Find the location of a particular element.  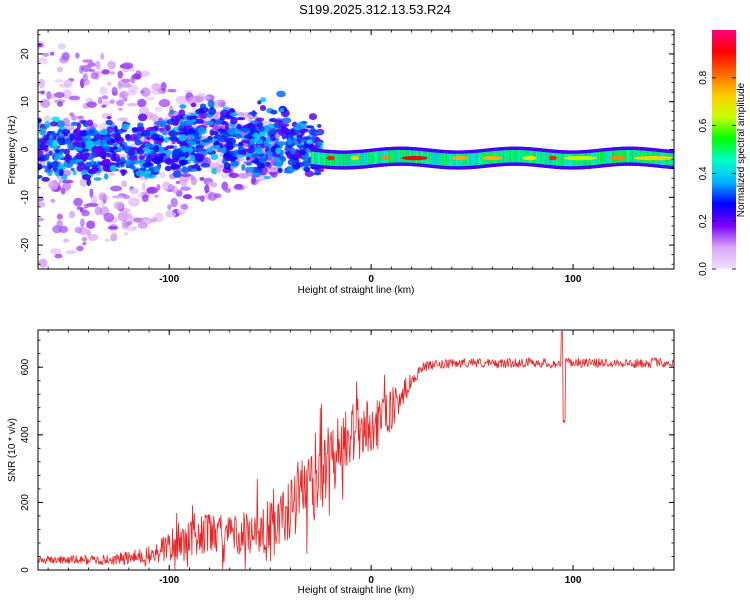

x-tick-label: -100 is located at coordinates (169, 580).